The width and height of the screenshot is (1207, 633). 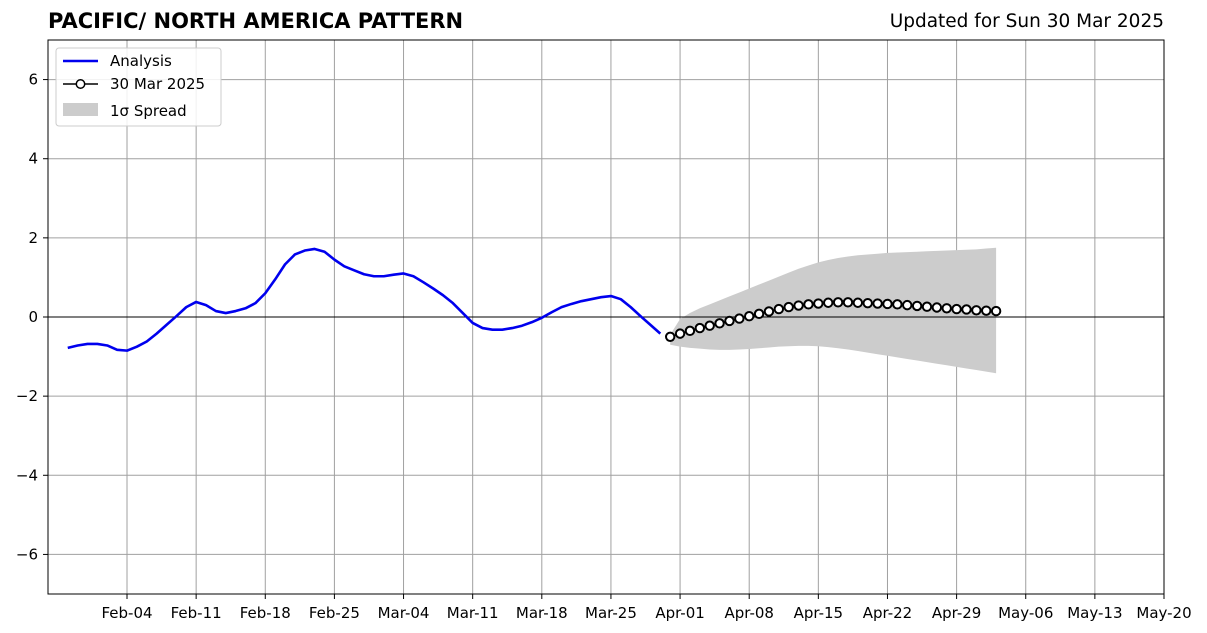 I want to click on y-tick-label: 2, so click(x=33, y=238).